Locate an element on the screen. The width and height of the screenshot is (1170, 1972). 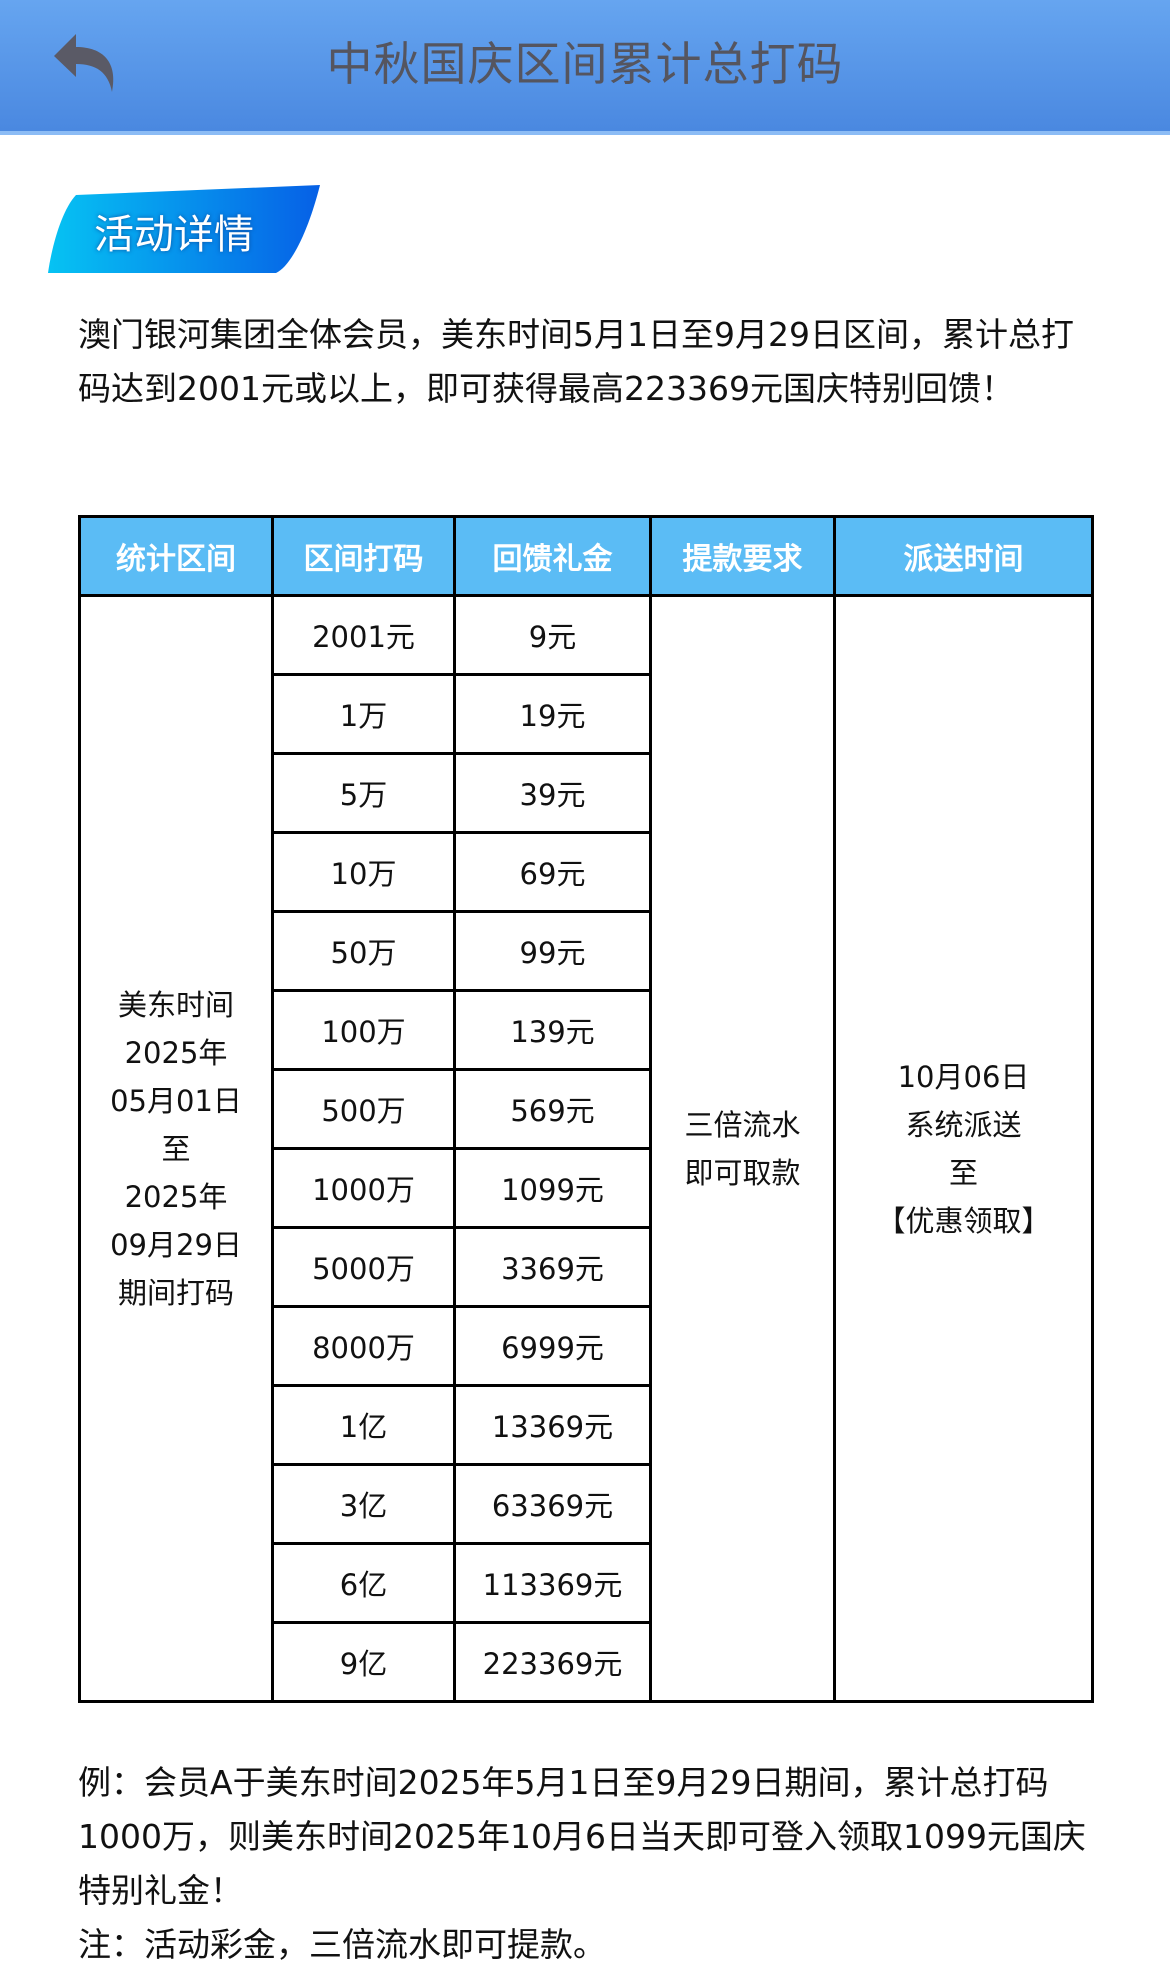
table-row: 500万 569元 is located at coordinates (586, 1109).